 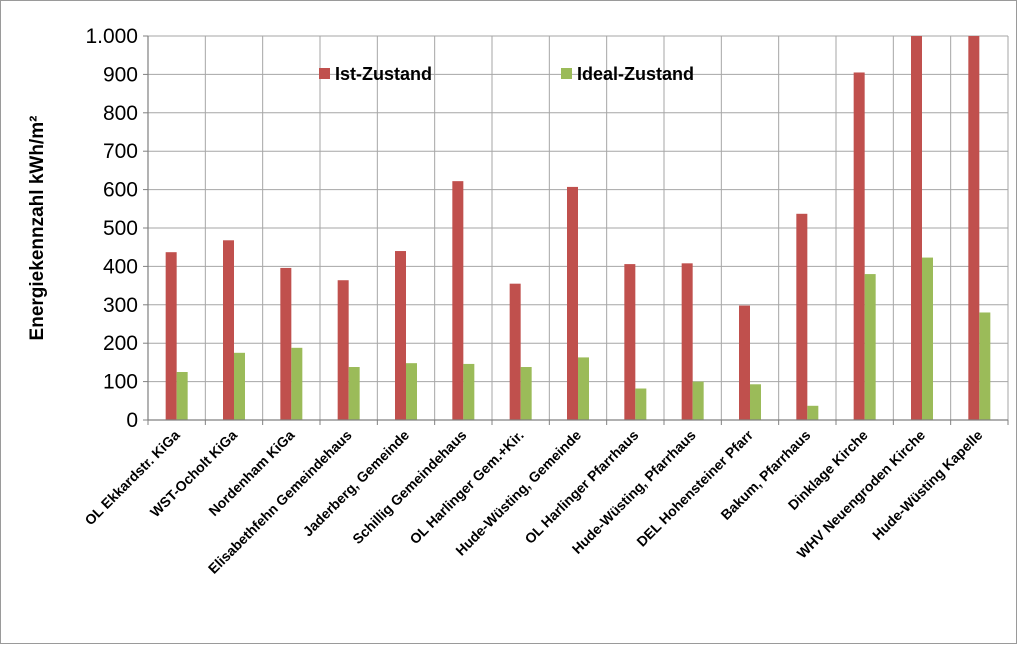 What do you see at coordinates (383, 74) in the screenshot?
I see `legend-label: Ist-Zustand` at bounding box center [383, 74].